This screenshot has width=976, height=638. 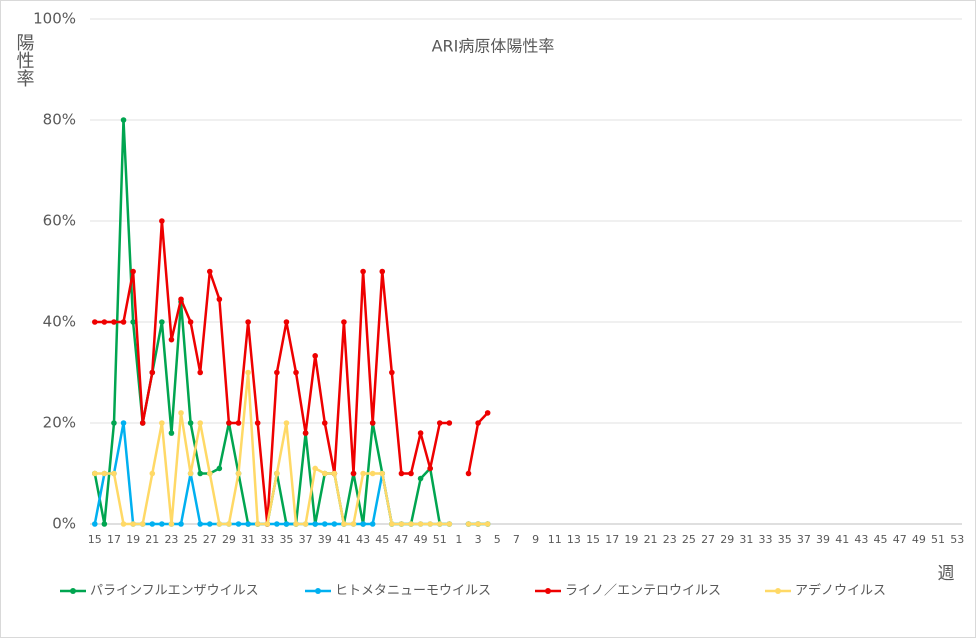 I want to click on x-tick-label: 19, so click(x=133, y=539).